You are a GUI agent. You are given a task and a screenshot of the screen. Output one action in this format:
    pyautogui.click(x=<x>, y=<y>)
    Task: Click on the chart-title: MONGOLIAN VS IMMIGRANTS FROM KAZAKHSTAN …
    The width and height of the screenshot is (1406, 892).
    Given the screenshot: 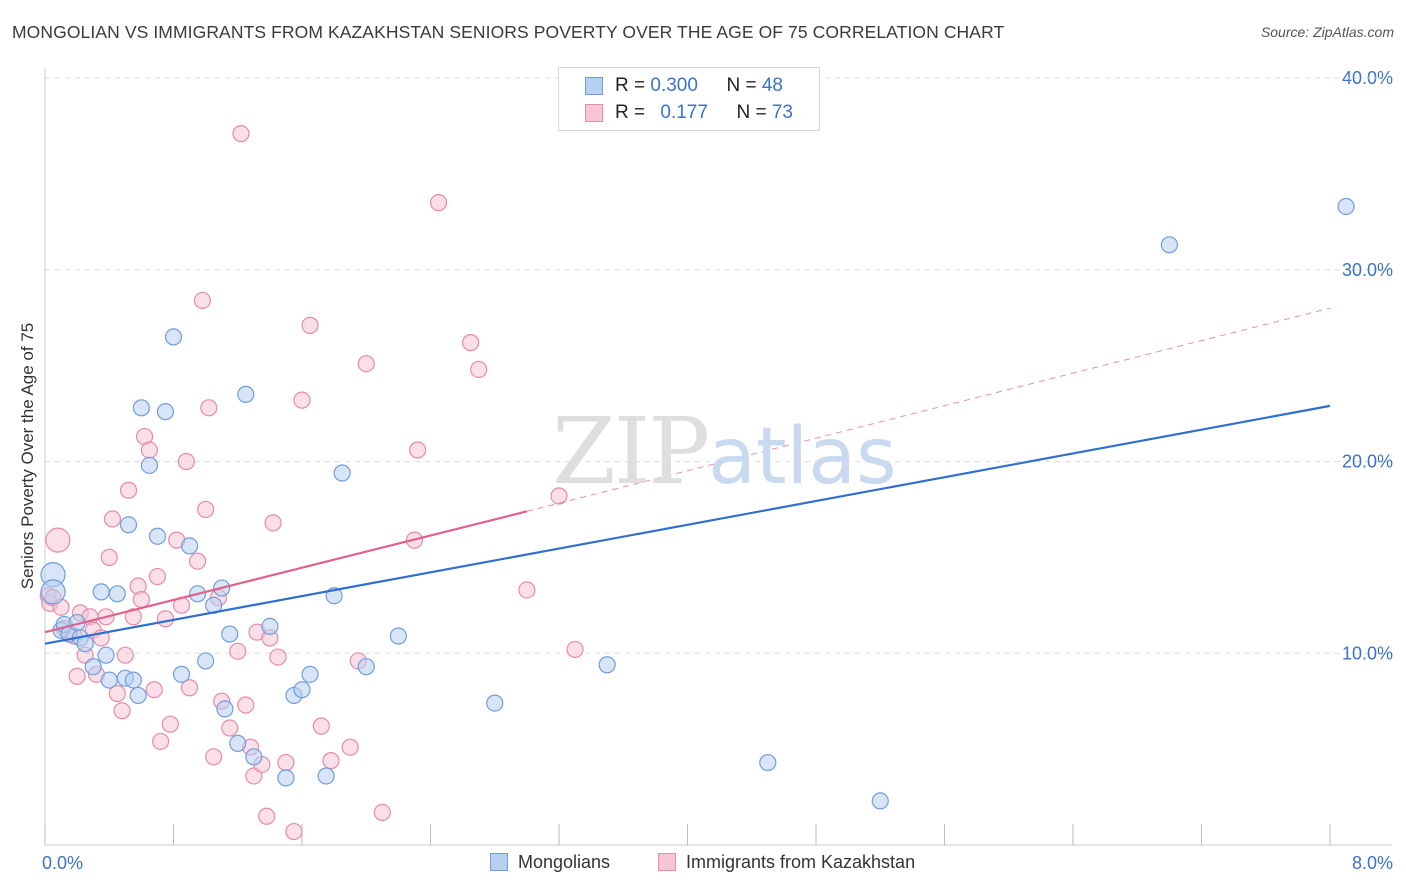 What is the action you would take?
    pyautogui.click(x=508, y=32)
    